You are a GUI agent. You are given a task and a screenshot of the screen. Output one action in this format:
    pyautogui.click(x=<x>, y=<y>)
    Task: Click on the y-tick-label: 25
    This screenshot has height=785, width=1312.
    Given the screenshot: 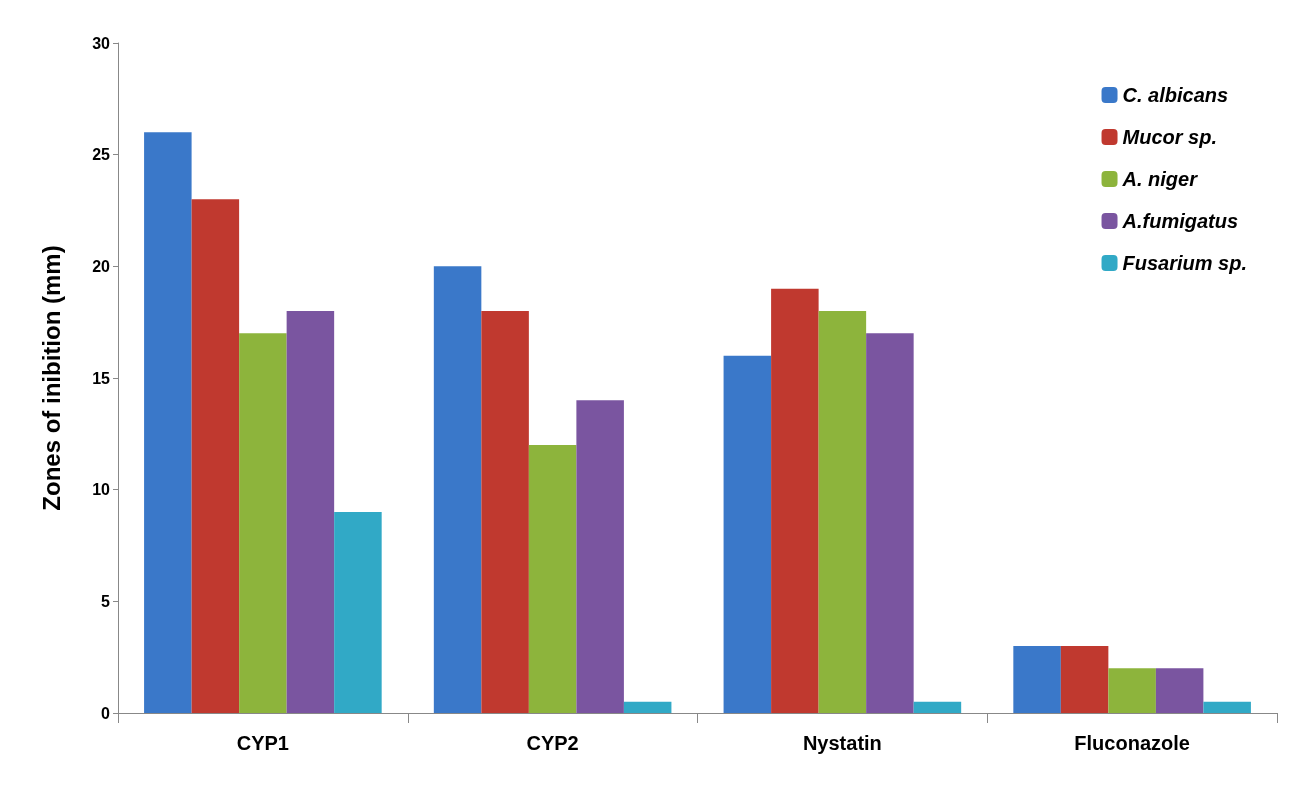 What is the action you would take?
    pyautogui.click(x=101, y=155)
    